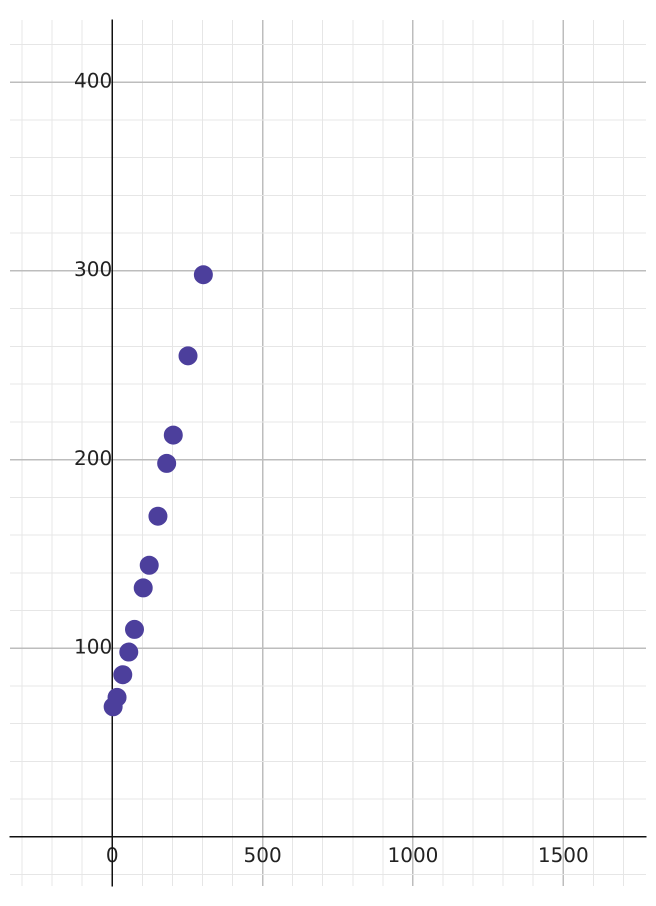  I want to click on x-tick-label: 1500, so click(563, 855).